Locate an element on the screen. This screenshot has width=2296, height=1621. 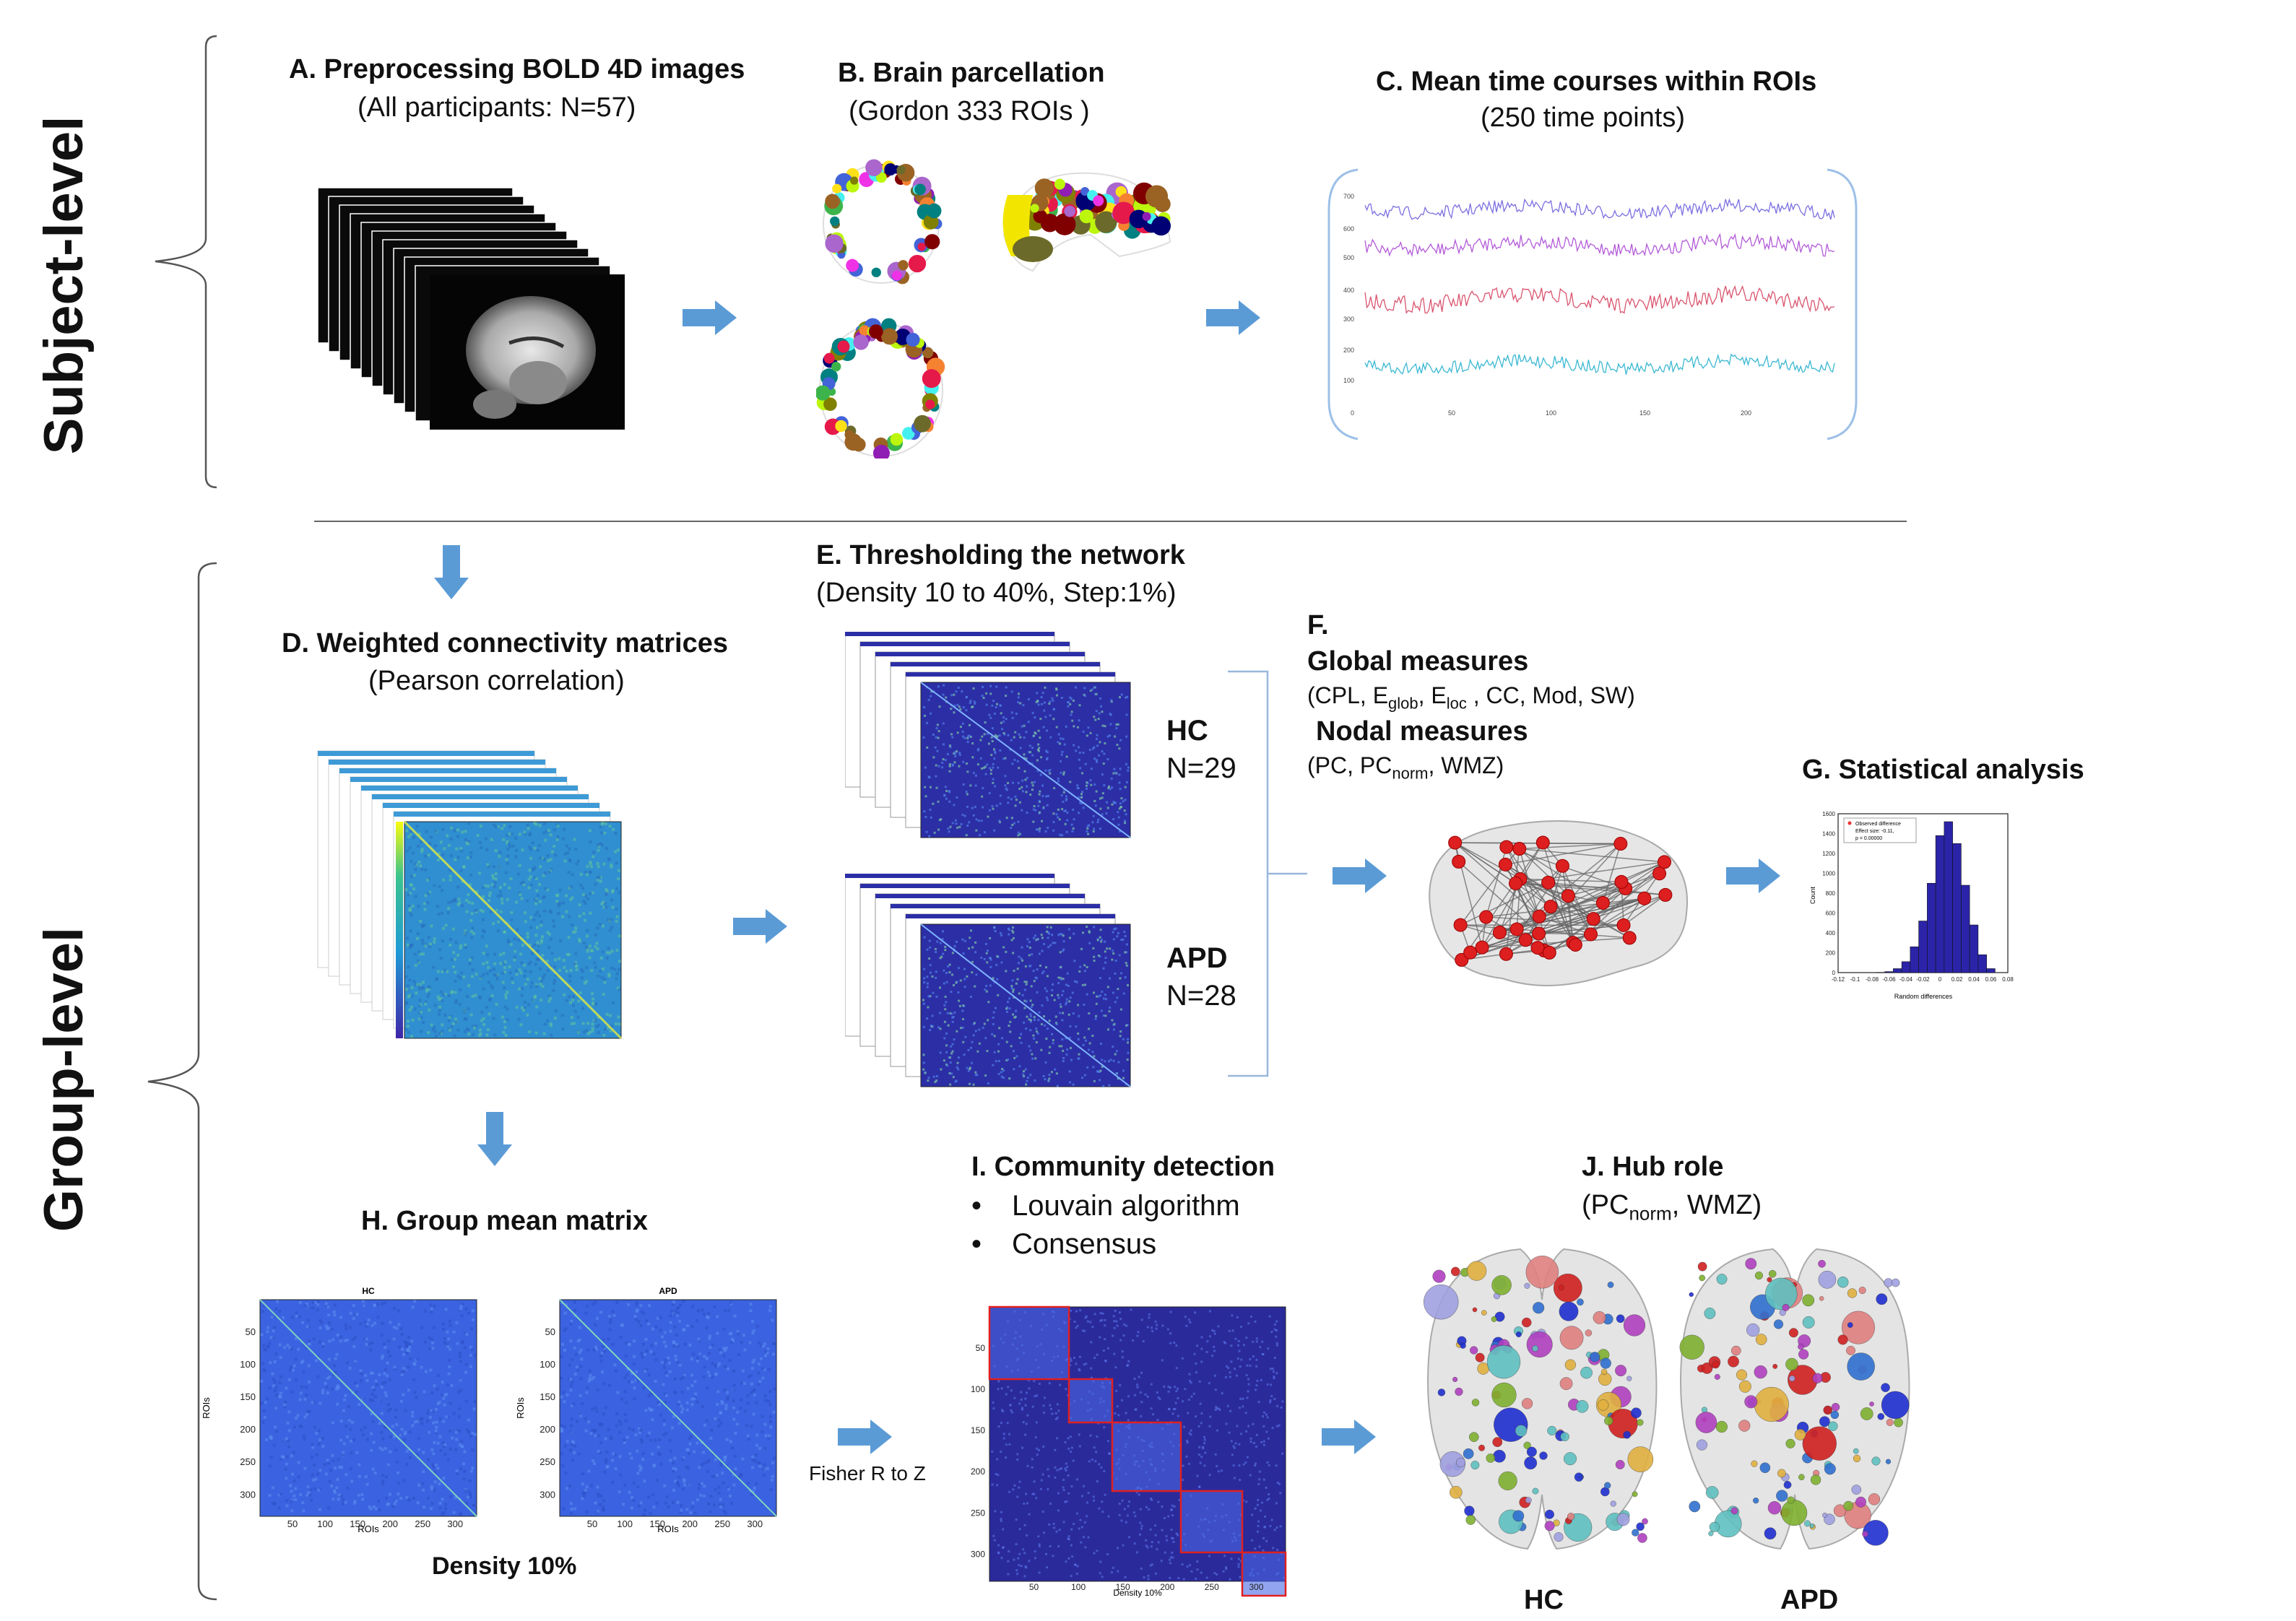
svg-text: 200 is located at coordinates (1746, 413).